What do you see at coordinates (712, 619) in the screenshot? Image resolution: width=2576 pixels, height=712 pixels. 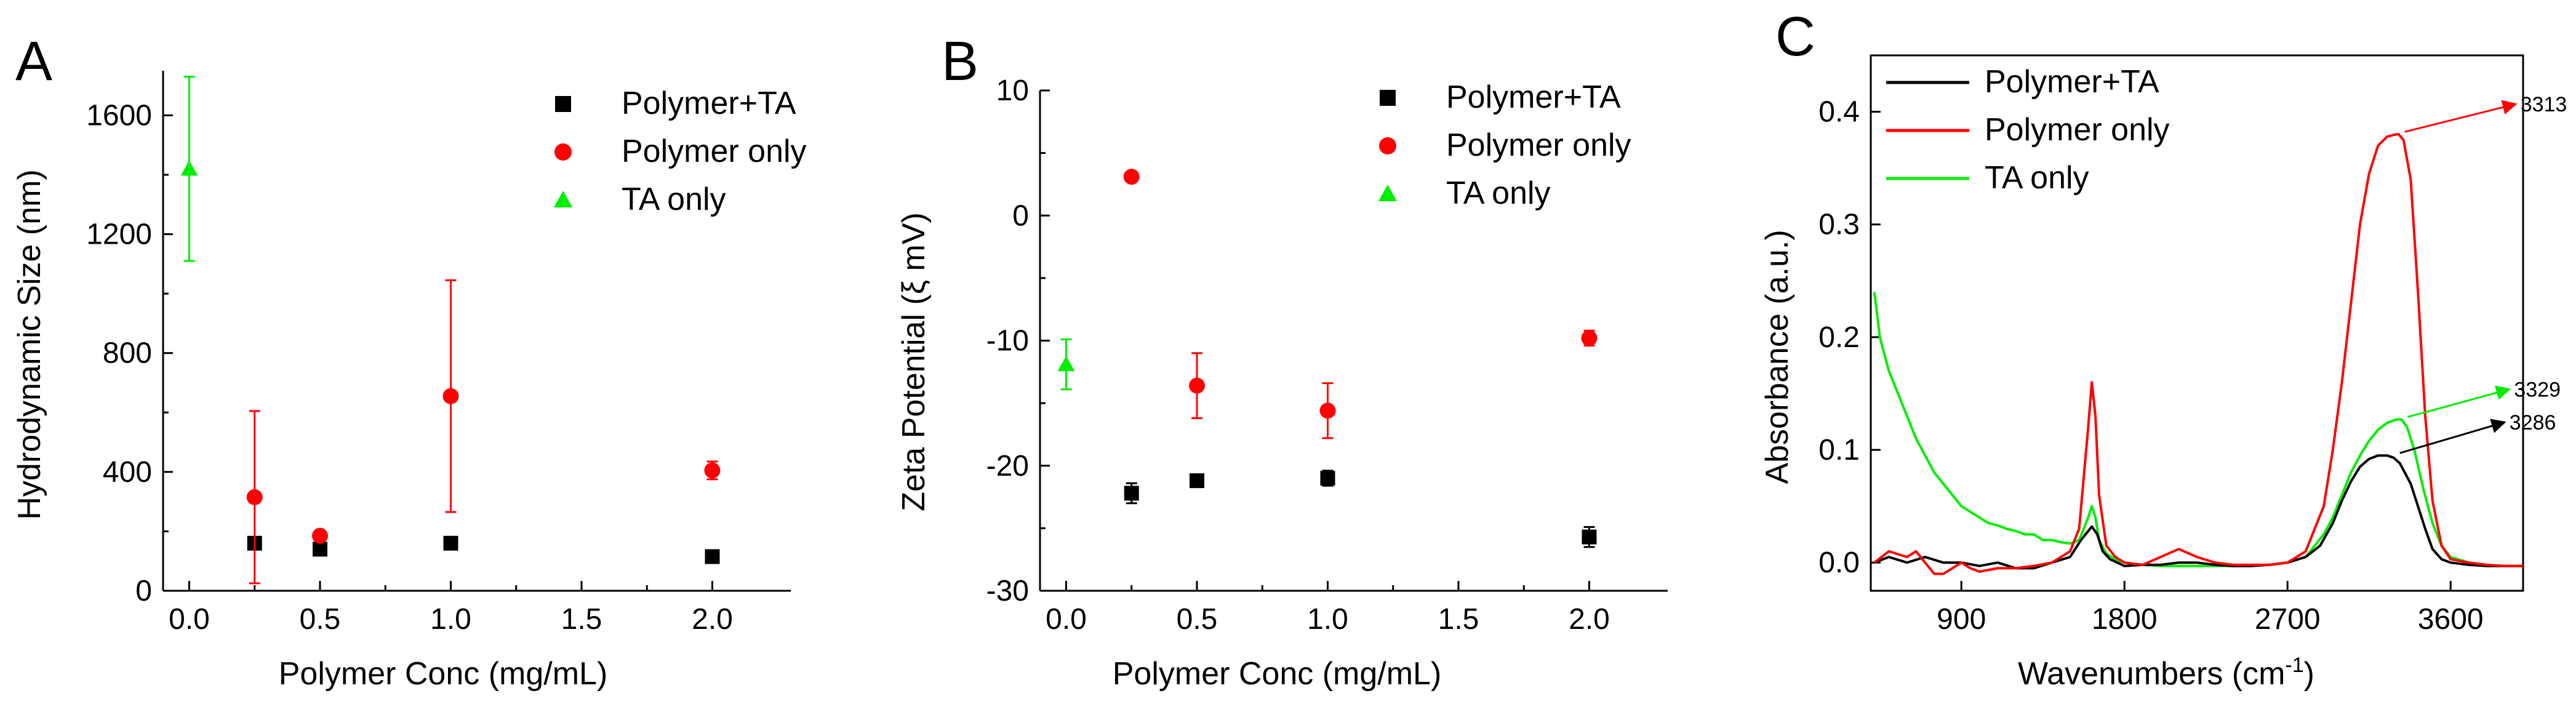 I see `panel-a-xtick-label: 2.0` at bounding box center [712, 619].